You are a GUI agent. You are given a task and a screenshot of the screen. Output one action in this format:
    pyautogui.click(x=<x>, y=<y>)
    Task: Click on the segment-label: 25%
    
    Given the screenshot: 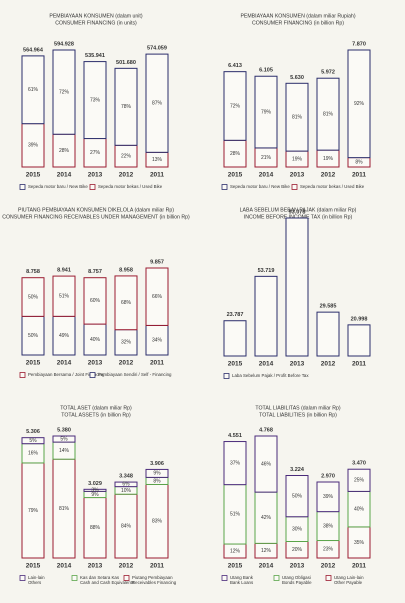 What is the action you would take?
    pyautogui.click(x=359, y=481)
    